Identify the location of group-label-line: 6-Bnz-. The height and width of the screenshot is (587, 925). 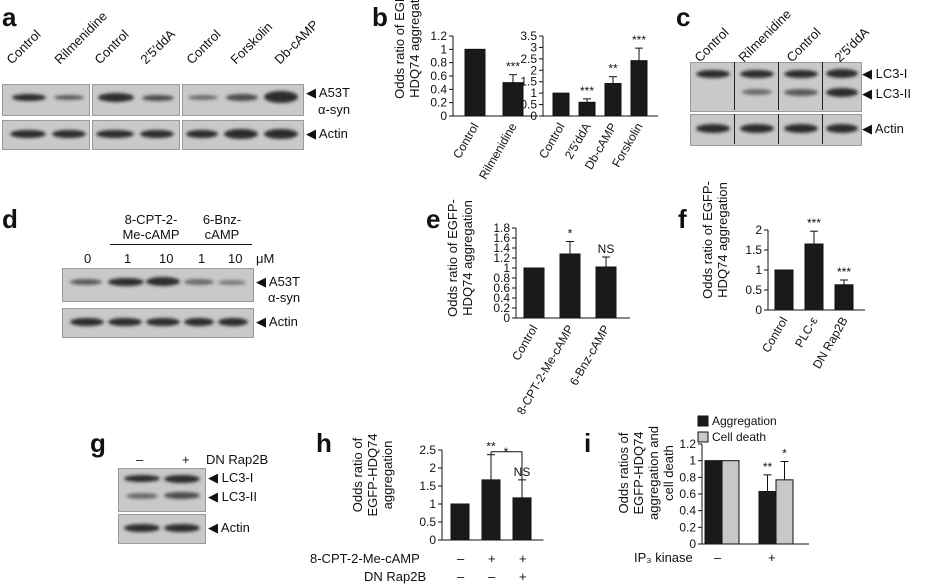
(222, 219).